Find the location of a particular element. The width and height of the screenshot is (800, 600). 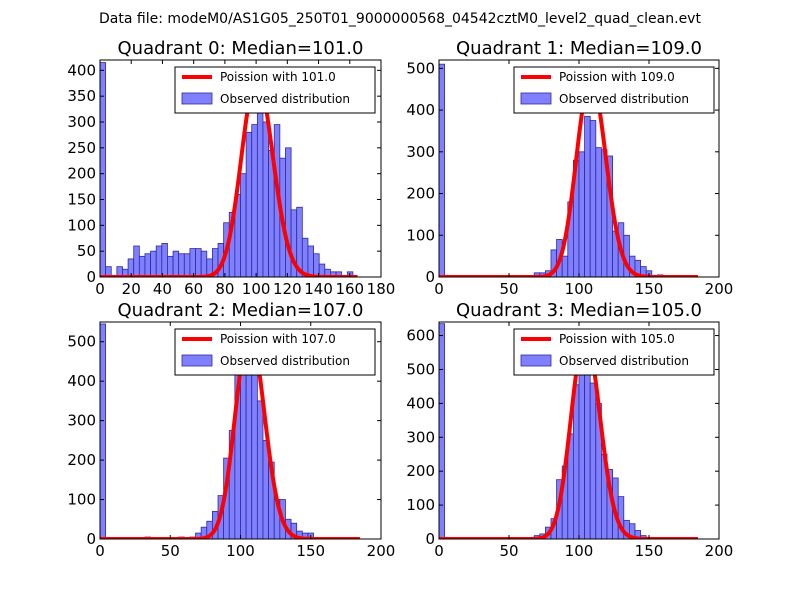

x-tick-label: 180 is located at coordinates (381, 289).